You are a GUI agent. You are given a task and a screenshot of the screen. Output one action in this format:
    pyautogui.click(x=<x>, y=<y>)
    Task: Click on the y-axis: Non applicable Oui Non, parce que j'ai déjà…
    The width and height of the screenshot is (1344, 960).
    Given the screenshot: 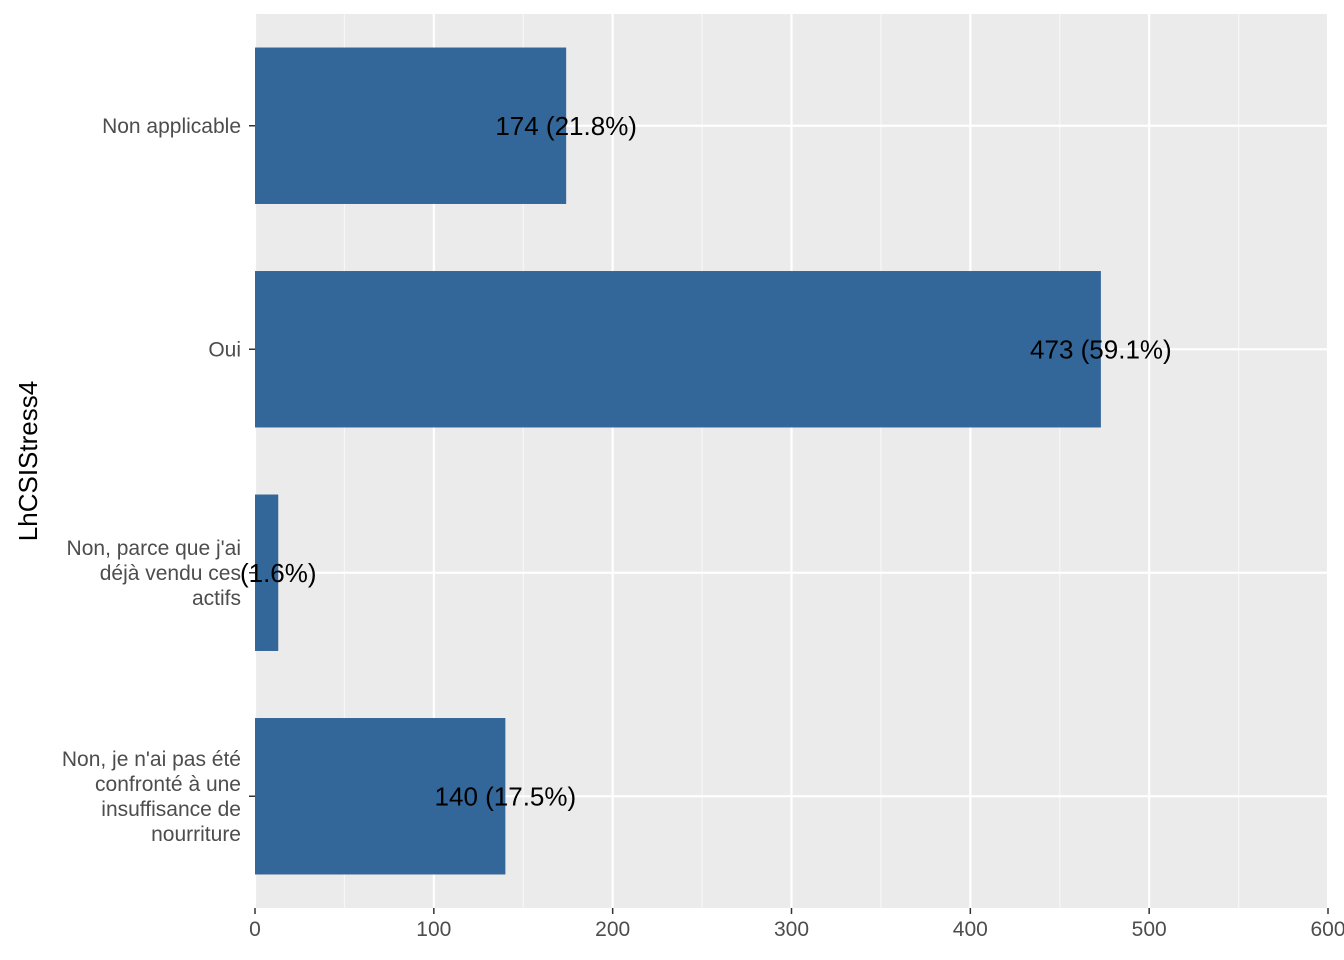 What is the action you would take?
    pyautogui.click(x=158, y=480)
    